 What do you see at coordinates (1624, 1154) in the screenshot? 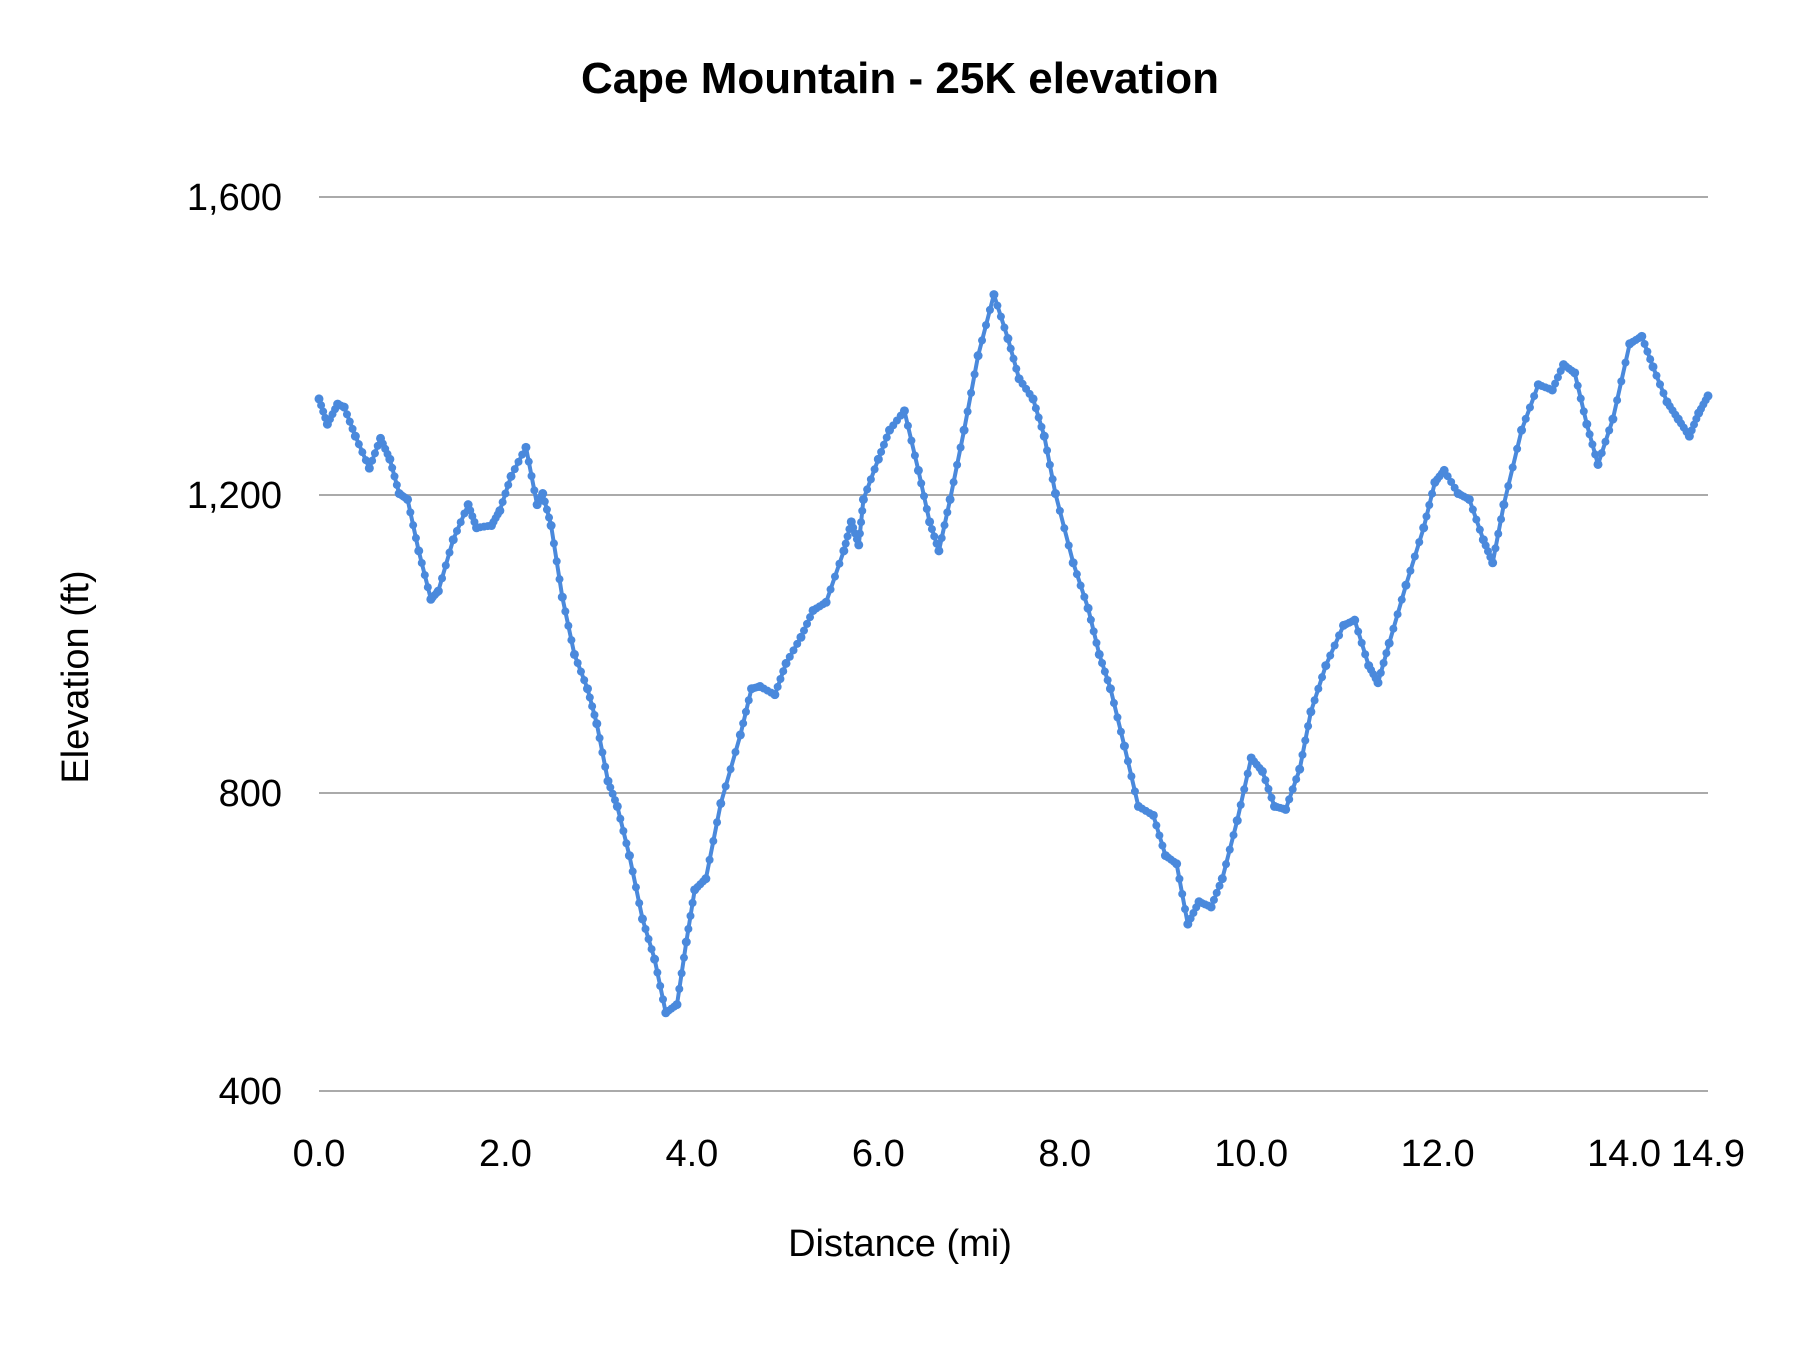
I see `x-tick-label: 14.0` at bounding box center [1624, 1154].